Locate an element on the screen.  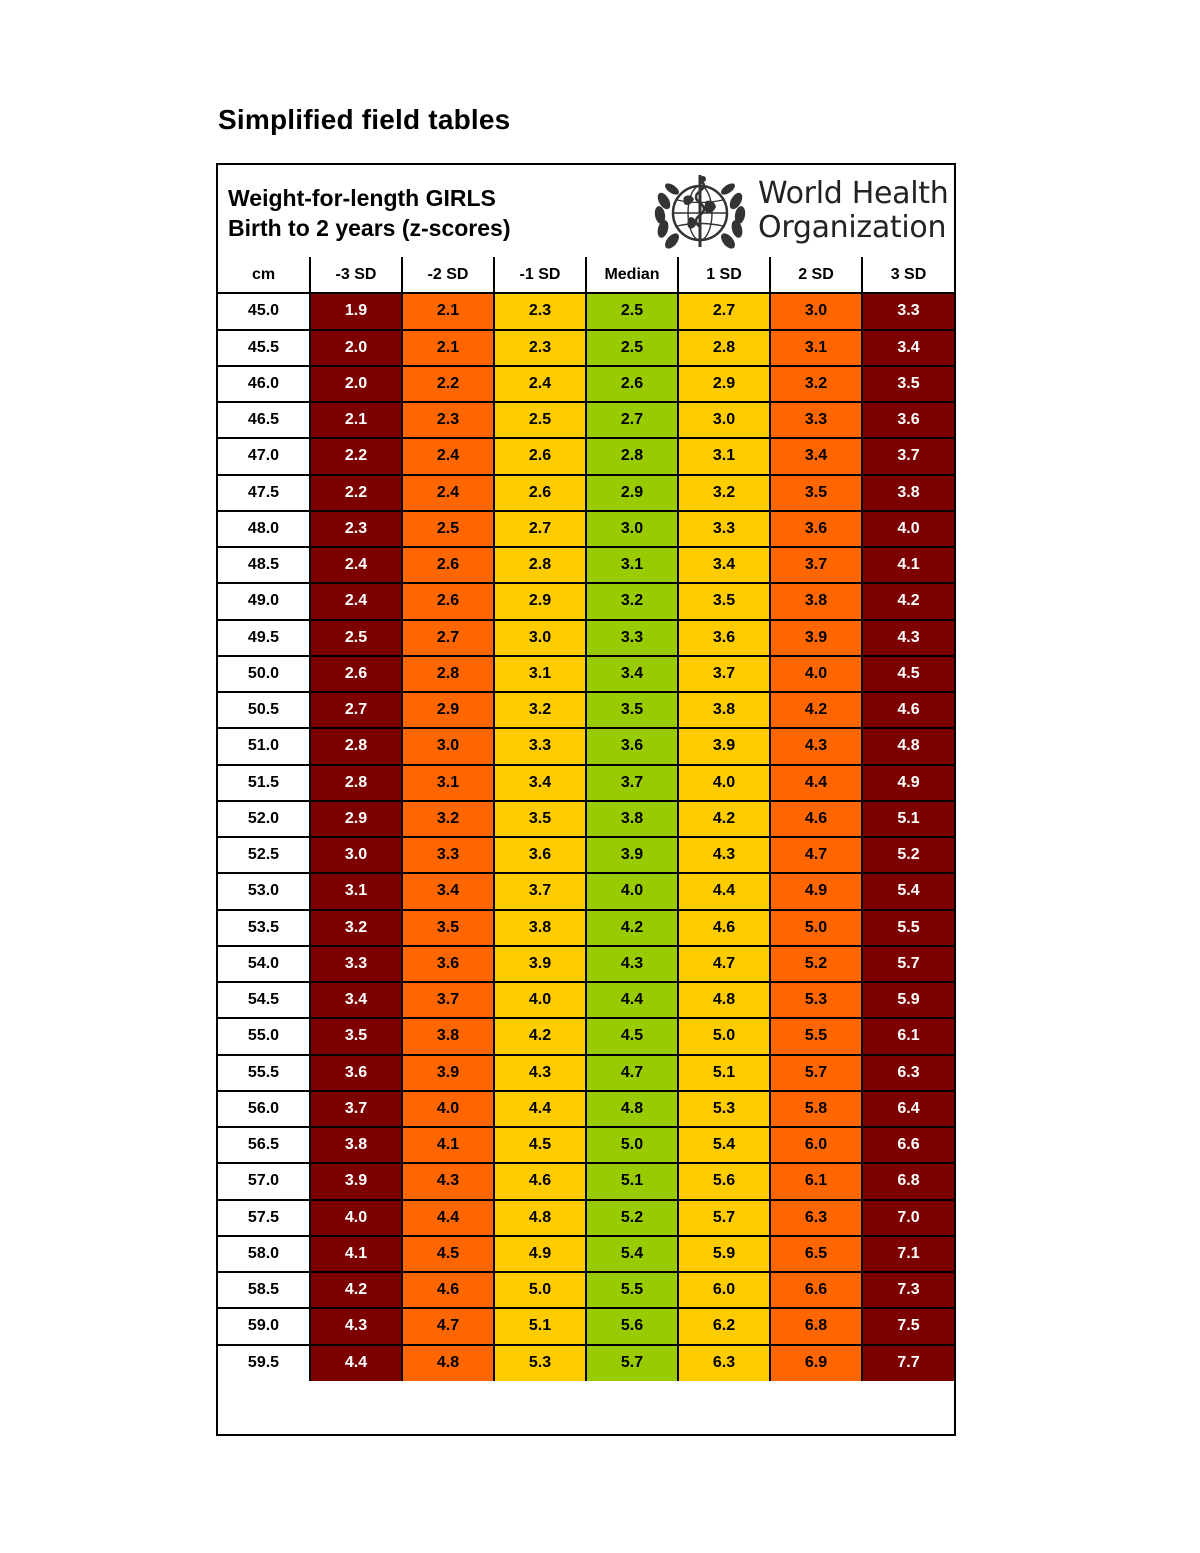
table-row: 56.5 3.8 4.1 4.5 5.0 5.4 6.0 6.6 is located at coordinates (586, 1145).